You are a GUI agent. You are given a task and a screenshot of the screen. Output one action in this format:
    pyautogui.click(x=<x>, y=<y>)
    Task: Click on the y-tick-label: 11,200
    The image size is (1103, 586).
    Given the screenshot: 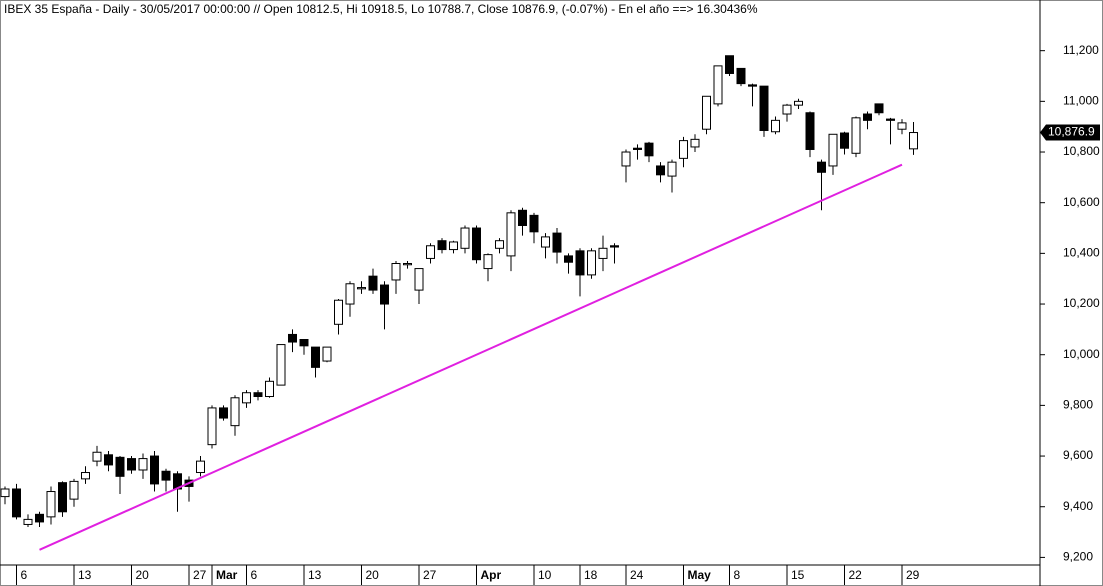 What is the action you would take?
    pyautogui.click(x=1081, y=50)
    